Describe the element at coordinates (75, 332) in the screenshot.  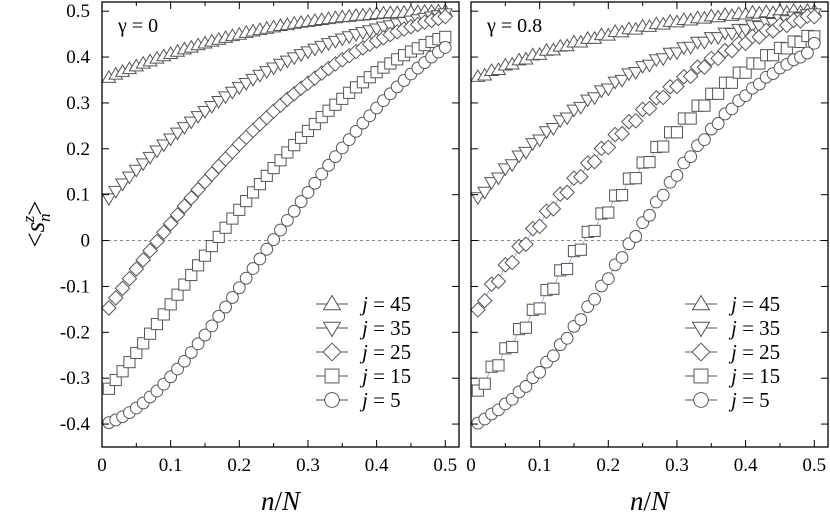
I see `y-tick-label: -0.2` at that location.